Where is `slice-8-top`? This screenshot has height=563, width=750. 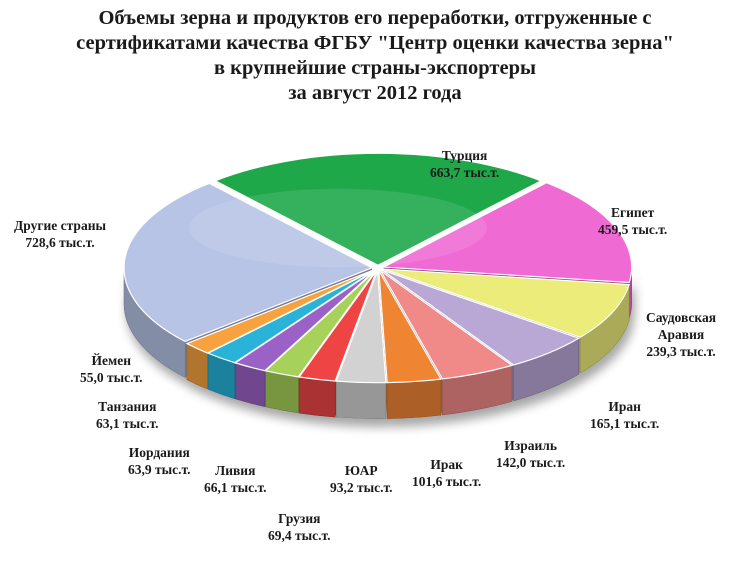 slice-8-top is located at coordinates (320, 324).